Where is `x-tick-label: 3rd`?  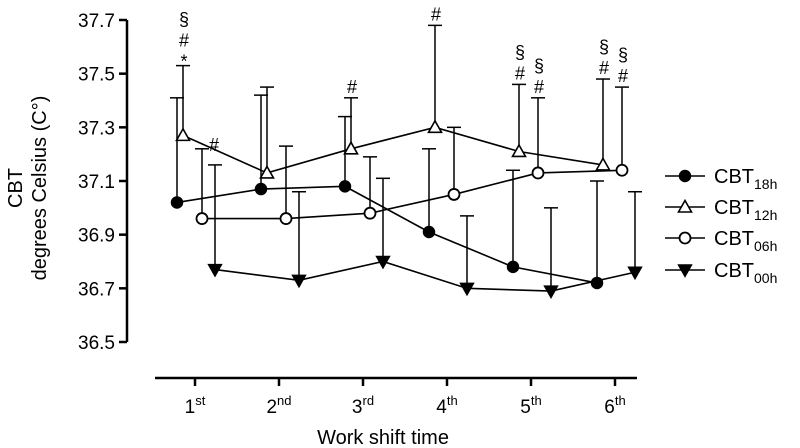
x-tick-label: 3rd is located at coordinates (363, 405).